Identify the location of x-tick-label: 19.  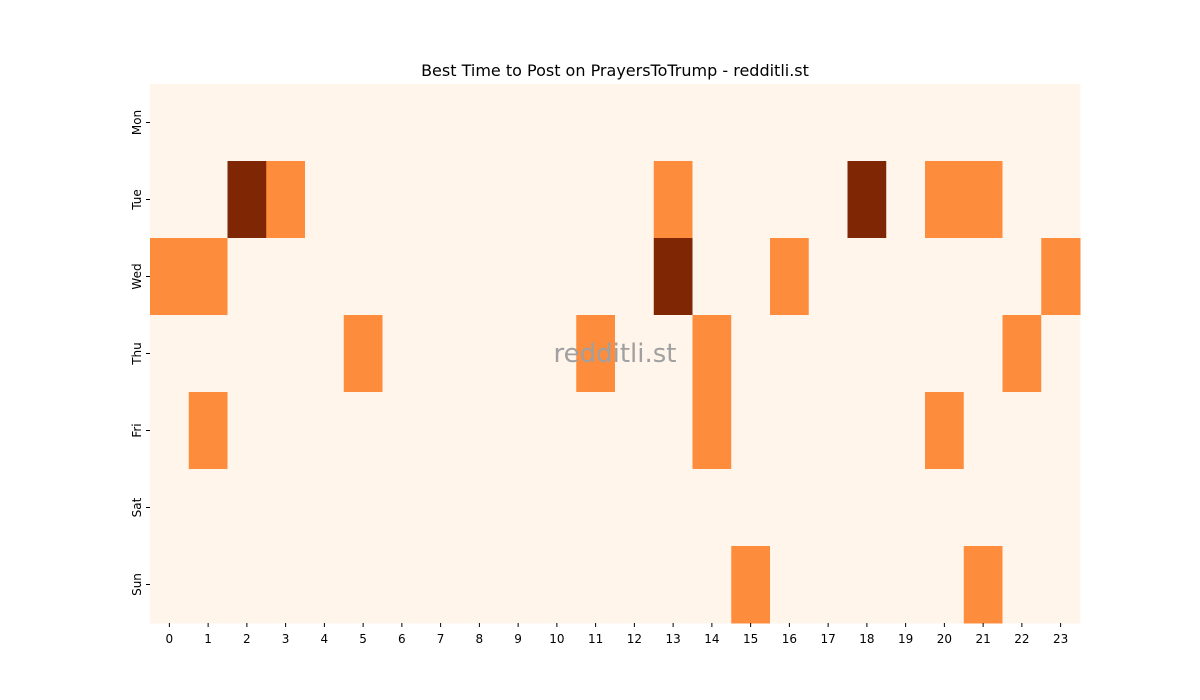
(905, 639).